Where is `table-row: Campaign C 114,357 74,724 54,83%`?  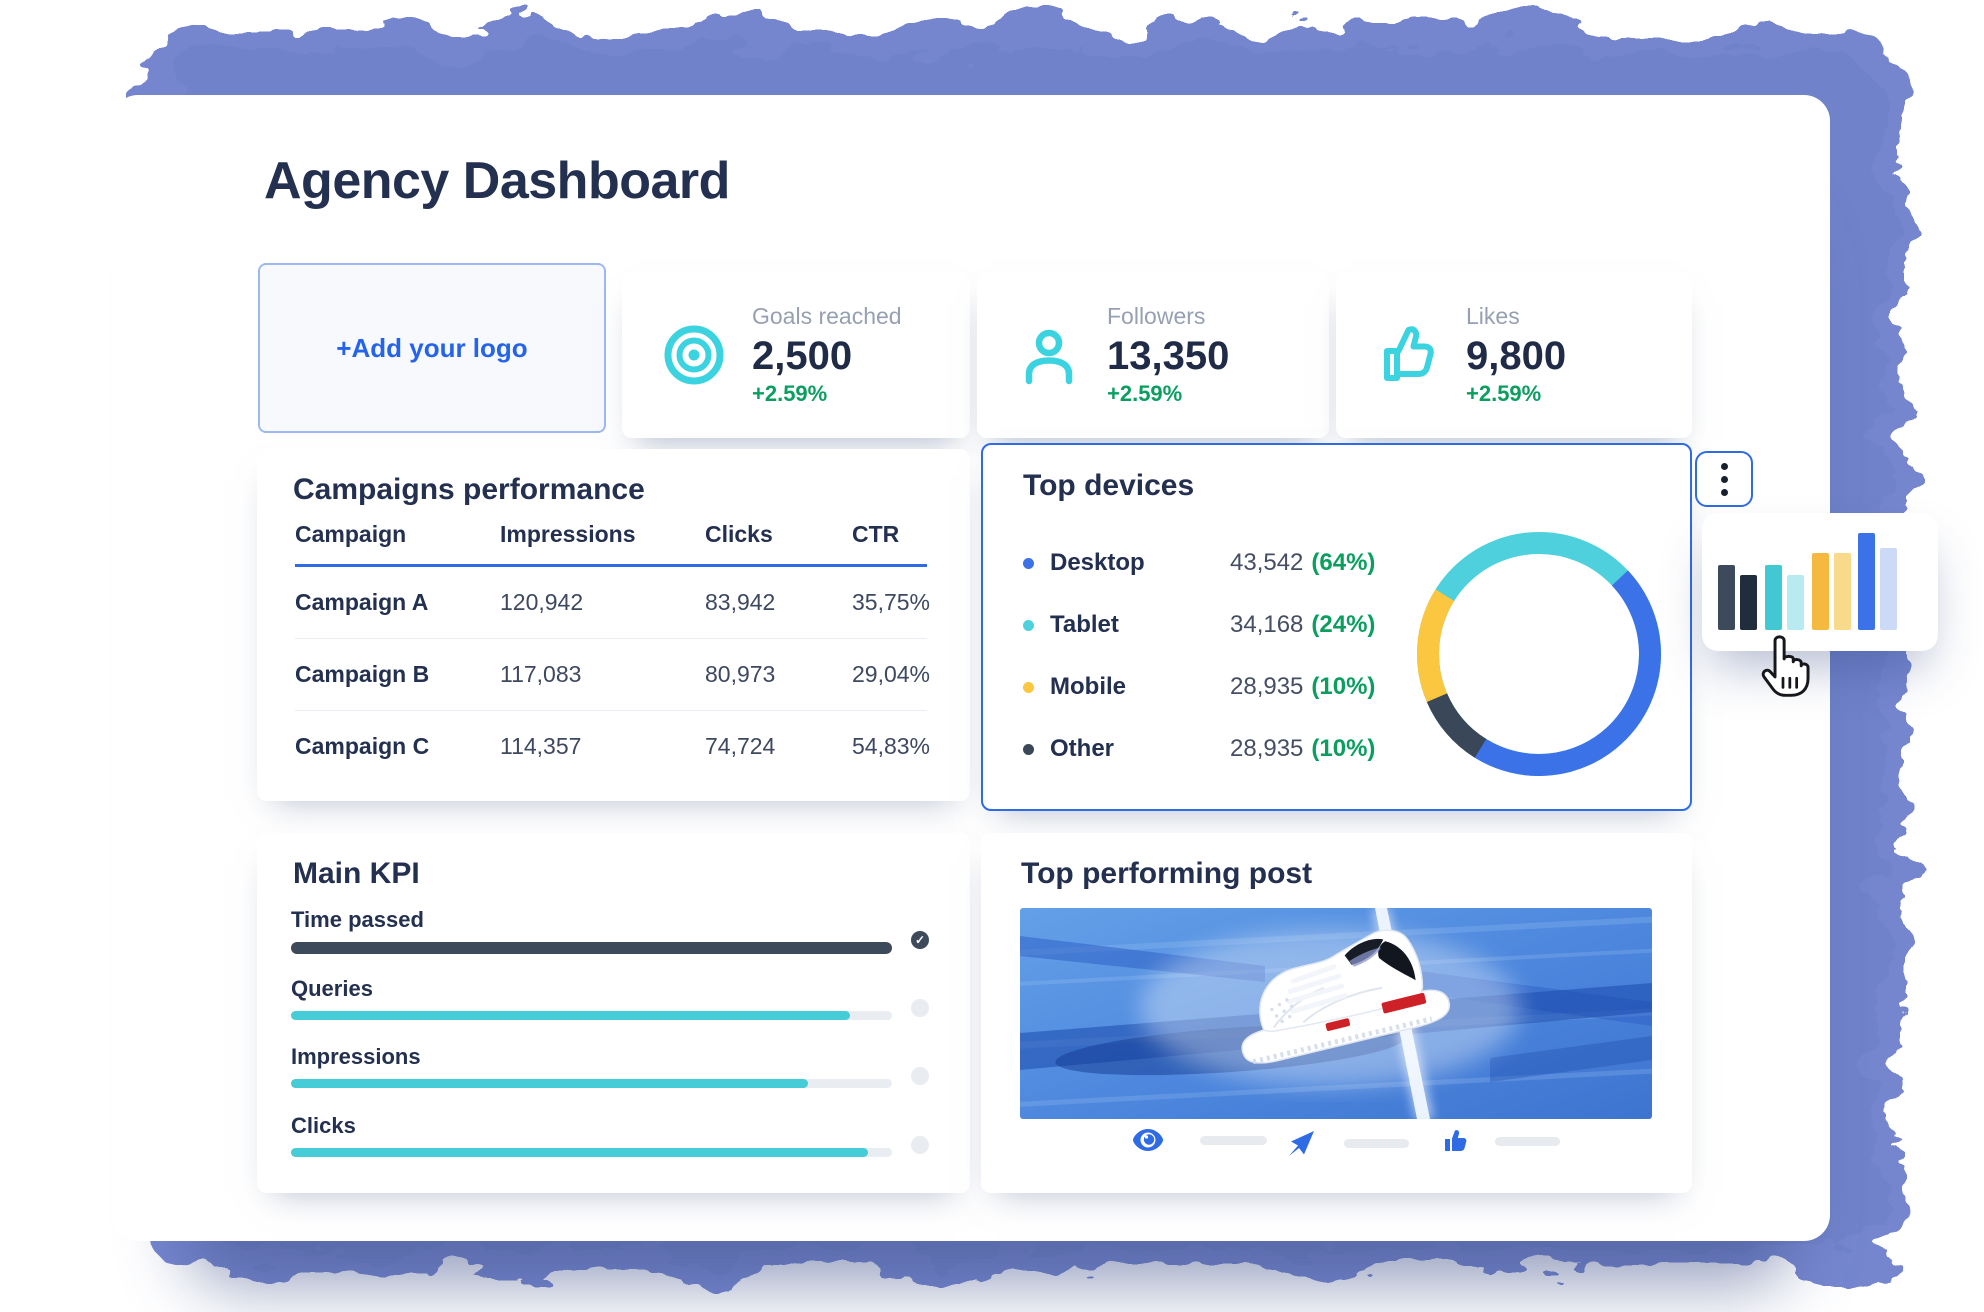 table-row: Campaign C 114,357 74,724 54,83% is located at coordinates (613, 746).